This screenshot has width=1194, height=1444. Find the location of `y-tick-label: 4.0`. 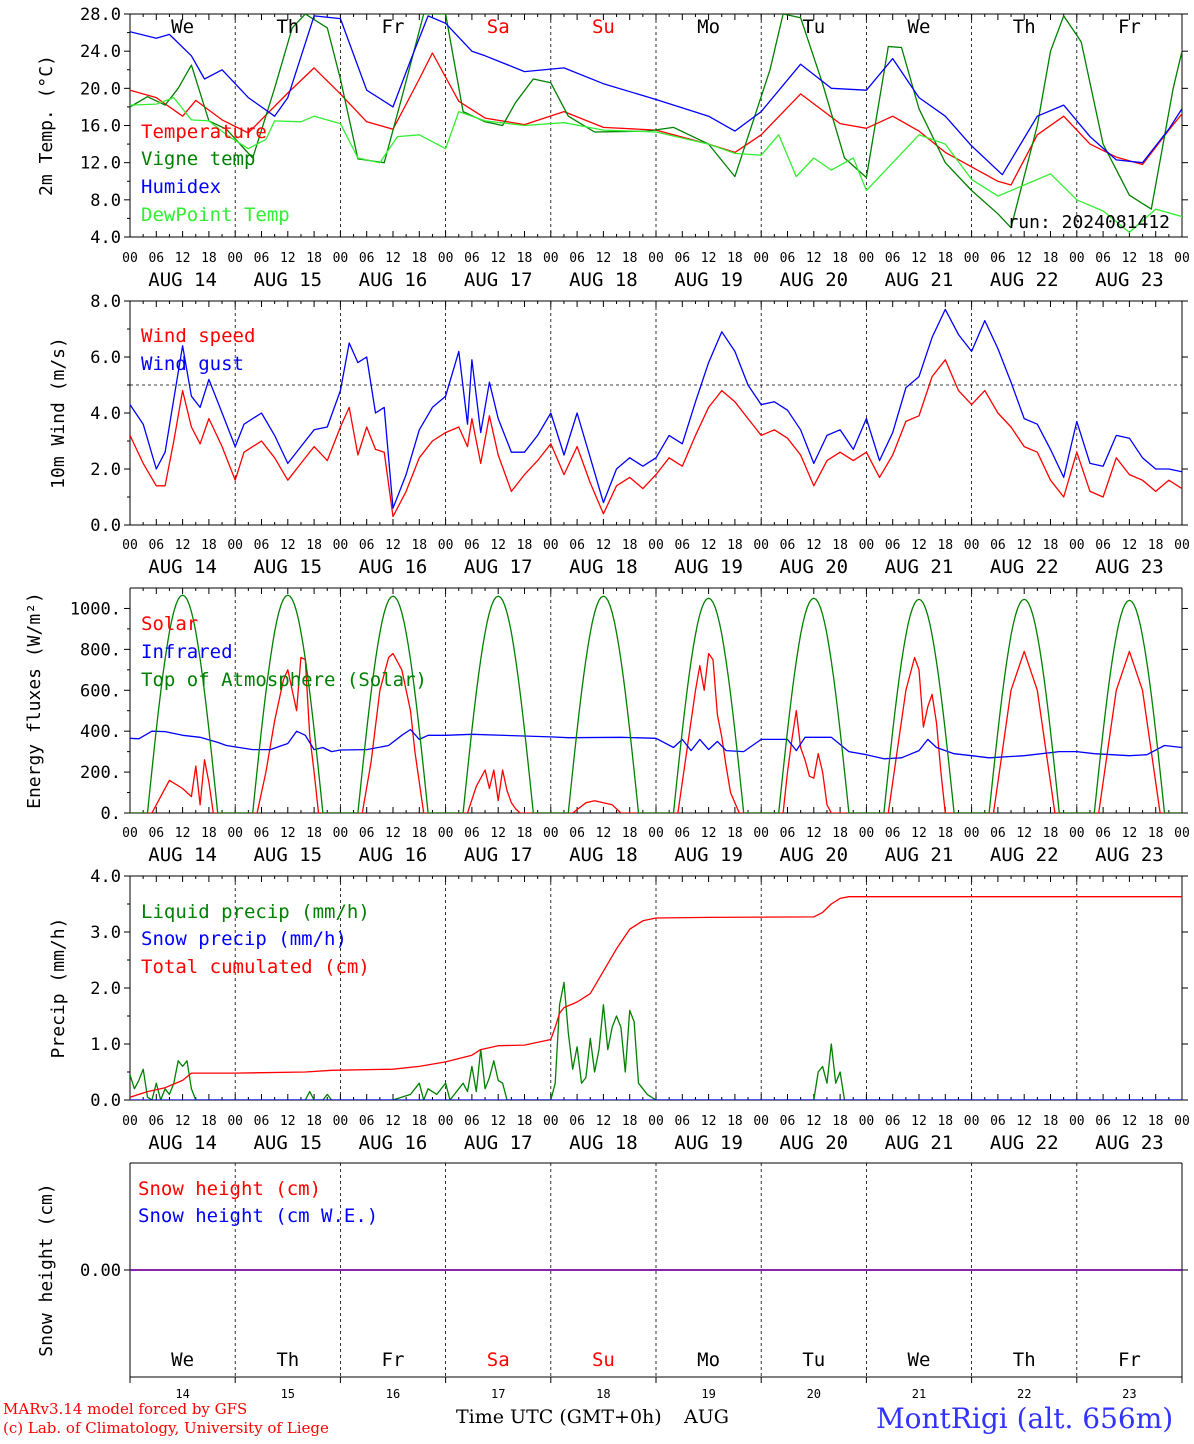

y-tick-label: 4.0 is located at coordinates (105, 414).